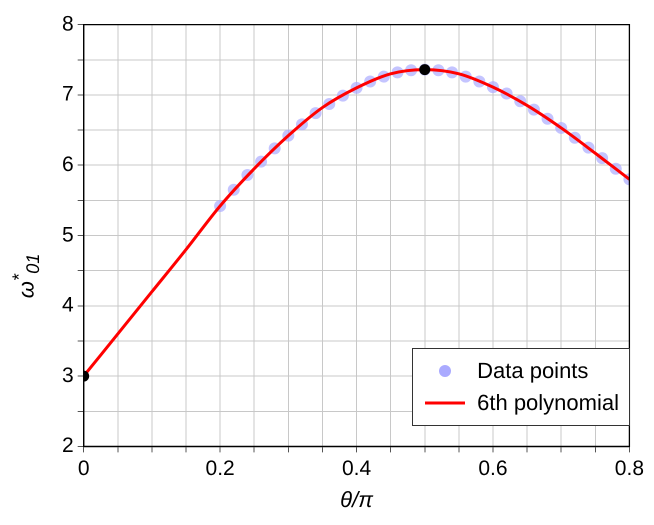 The height and width of the screenshot is (525, 654). Describe the element at coordinates (68, 94) in the screenshot. I see `y-tick-label: 7` at that location.